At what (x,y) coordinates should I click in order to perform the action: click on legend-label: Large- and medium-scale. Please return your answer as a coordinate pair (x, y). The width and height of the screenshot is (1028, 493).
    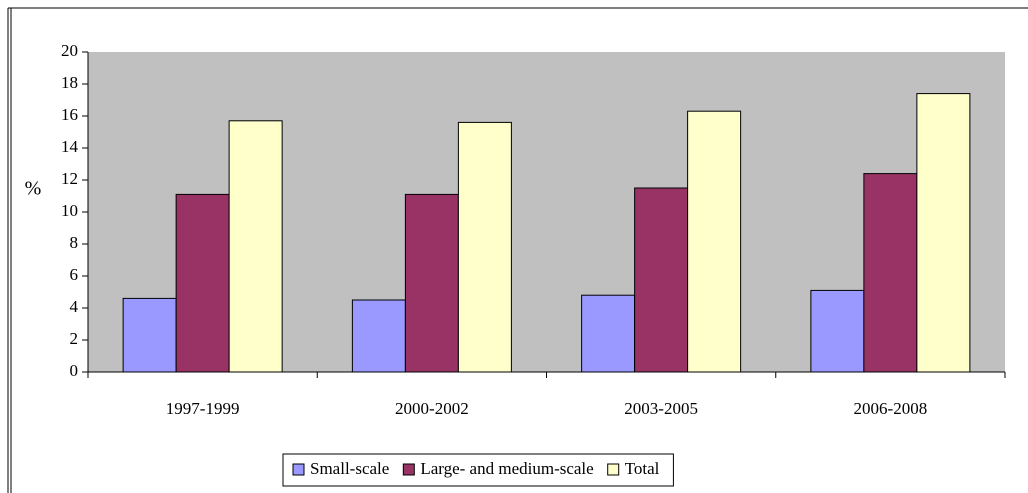
    Looking at the image, I should click on (506, 468).